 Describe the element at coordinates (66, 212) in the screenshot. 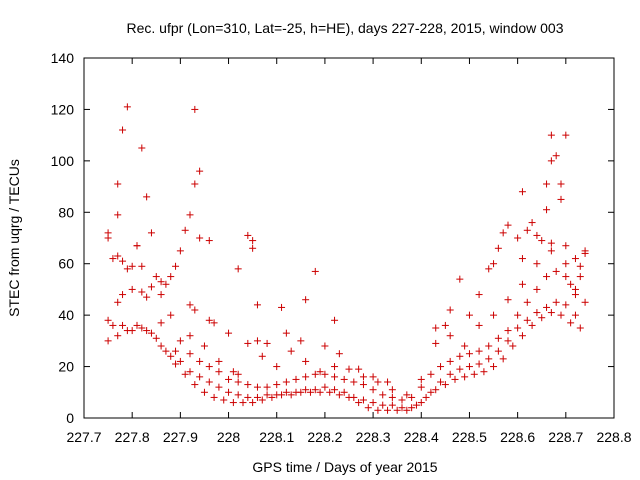

I see `y-tick-label: 80` at that location.